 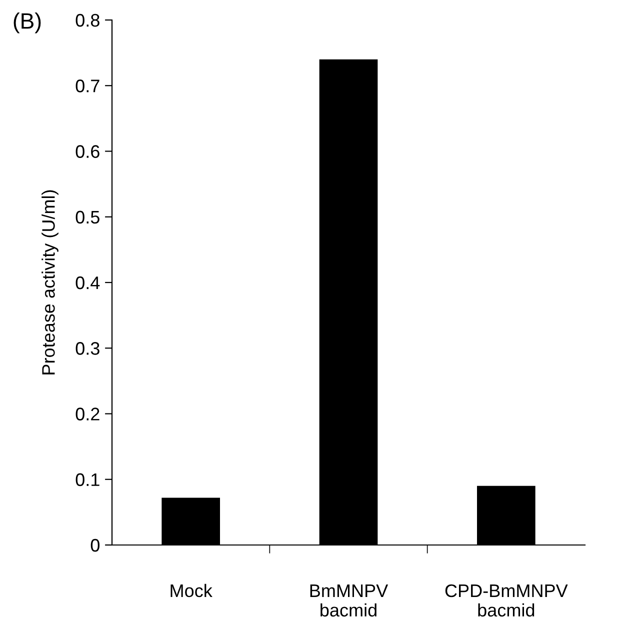 I want to click on y-tick-label: 0.1, so click(x=88, y=479).